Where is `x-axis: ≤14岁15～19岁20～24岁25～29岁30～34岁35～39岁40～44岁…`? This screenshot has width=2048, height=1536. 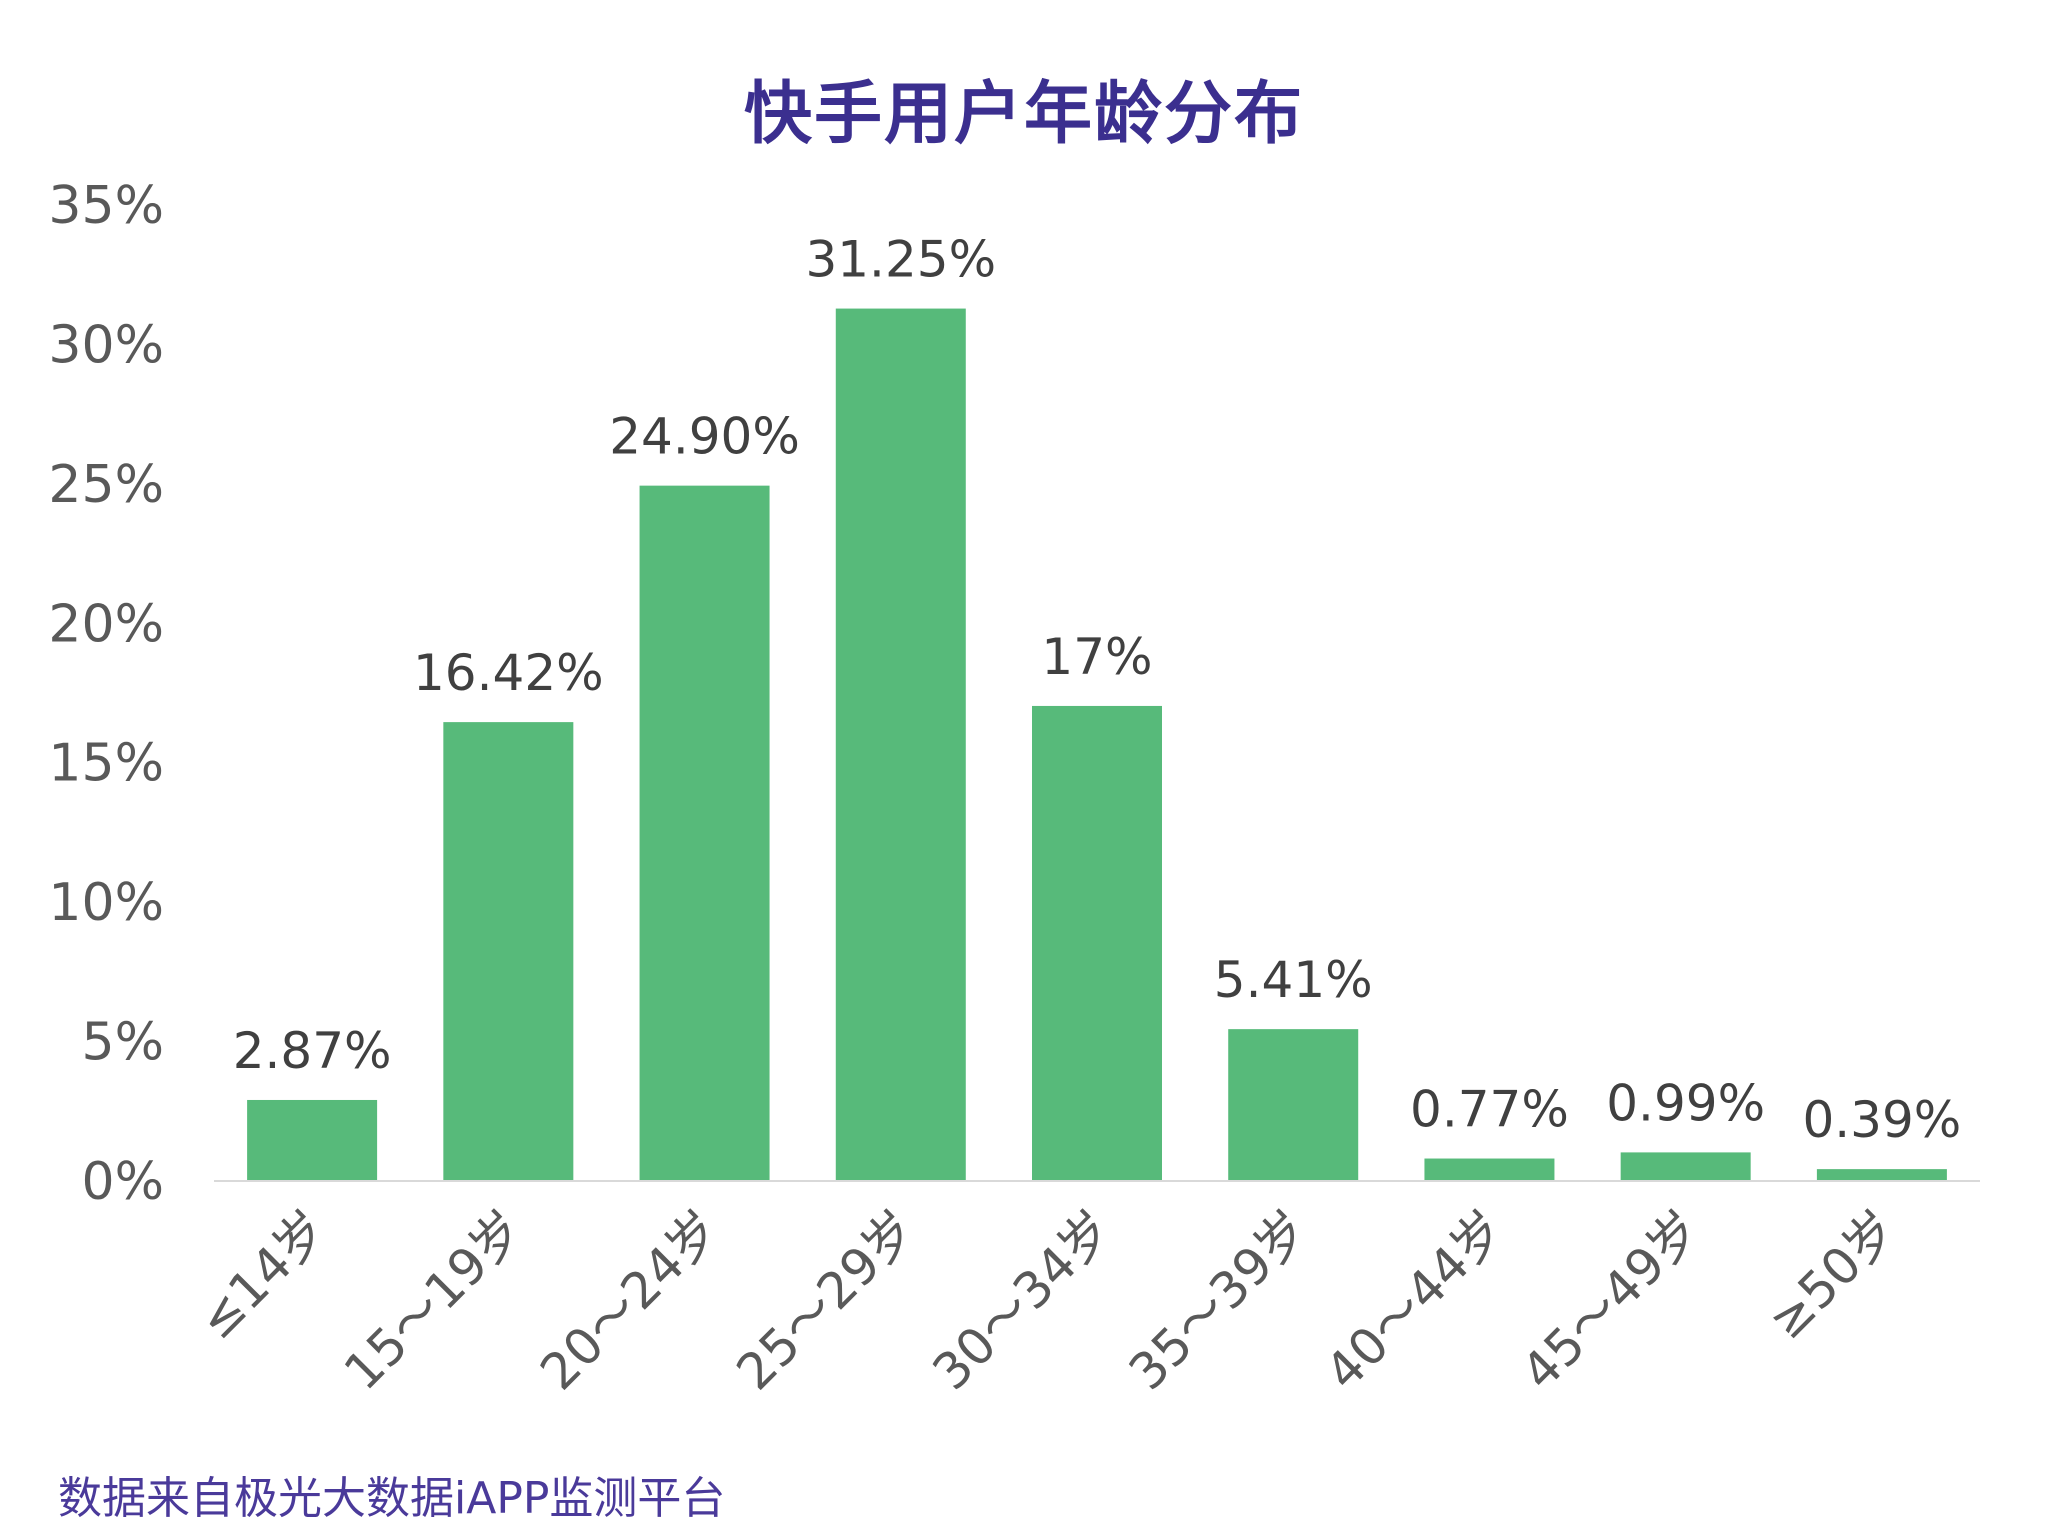
x-axis: ≤14岁15～19岁20～24岁25～29岁30～34岁35～39岁40～44岁… is located at coordinates (1048, 1300).